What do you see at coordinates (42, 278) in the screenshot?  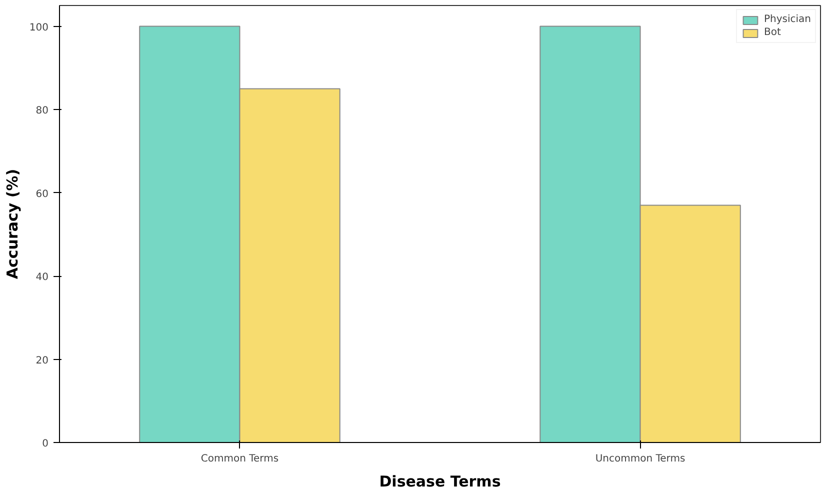 I see `y-tick-label: 40` at bounding box center [42, 278].